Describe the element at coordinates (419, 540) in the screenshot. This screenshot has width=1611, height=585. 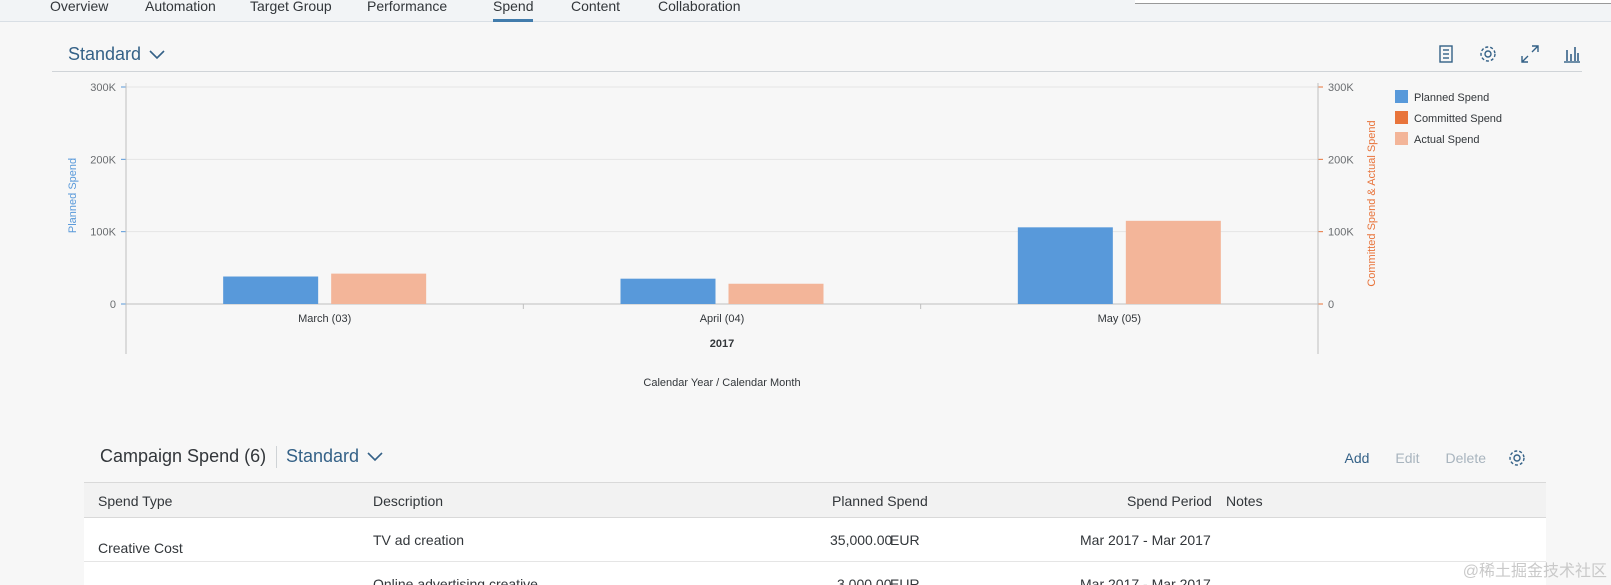
I see `cell-description: TV ad creation` at that location.